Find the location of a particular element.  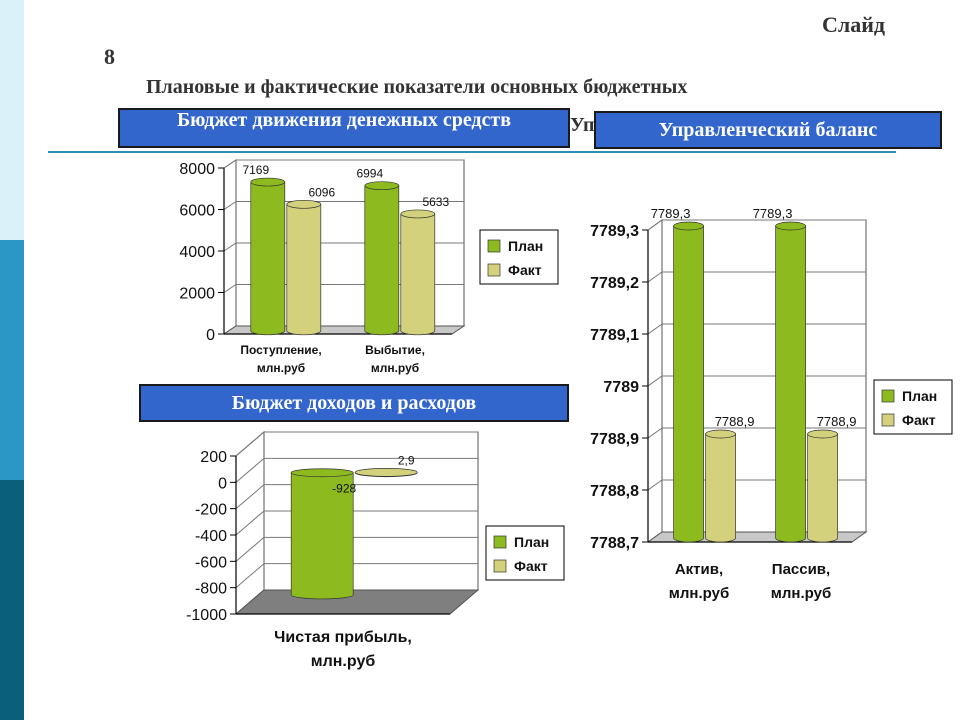

value-label-0-0: 7169 is located at coordinates (255, 170).